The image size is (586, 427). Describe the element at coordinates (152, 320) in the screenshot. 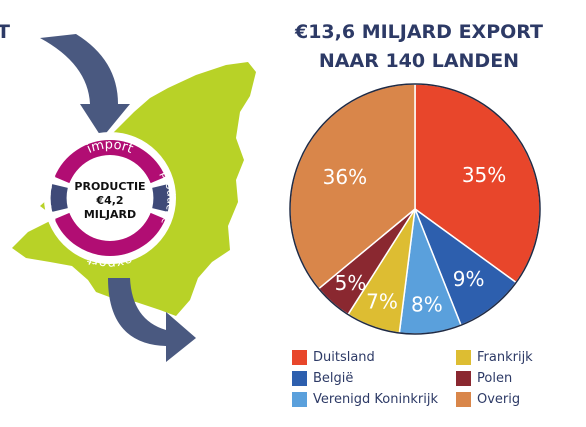

I see `arrow-right-icon` at that location.